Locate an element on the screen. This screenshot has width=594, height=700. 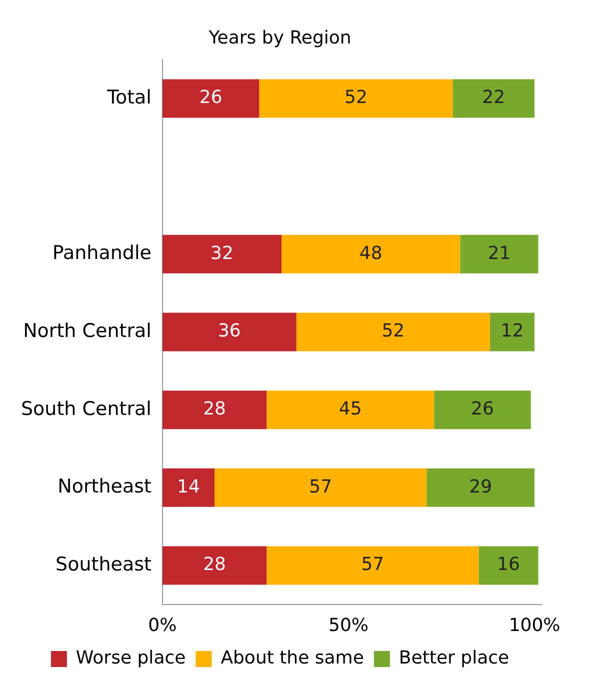
data-label: 36 is located at coordinates (229, 331).